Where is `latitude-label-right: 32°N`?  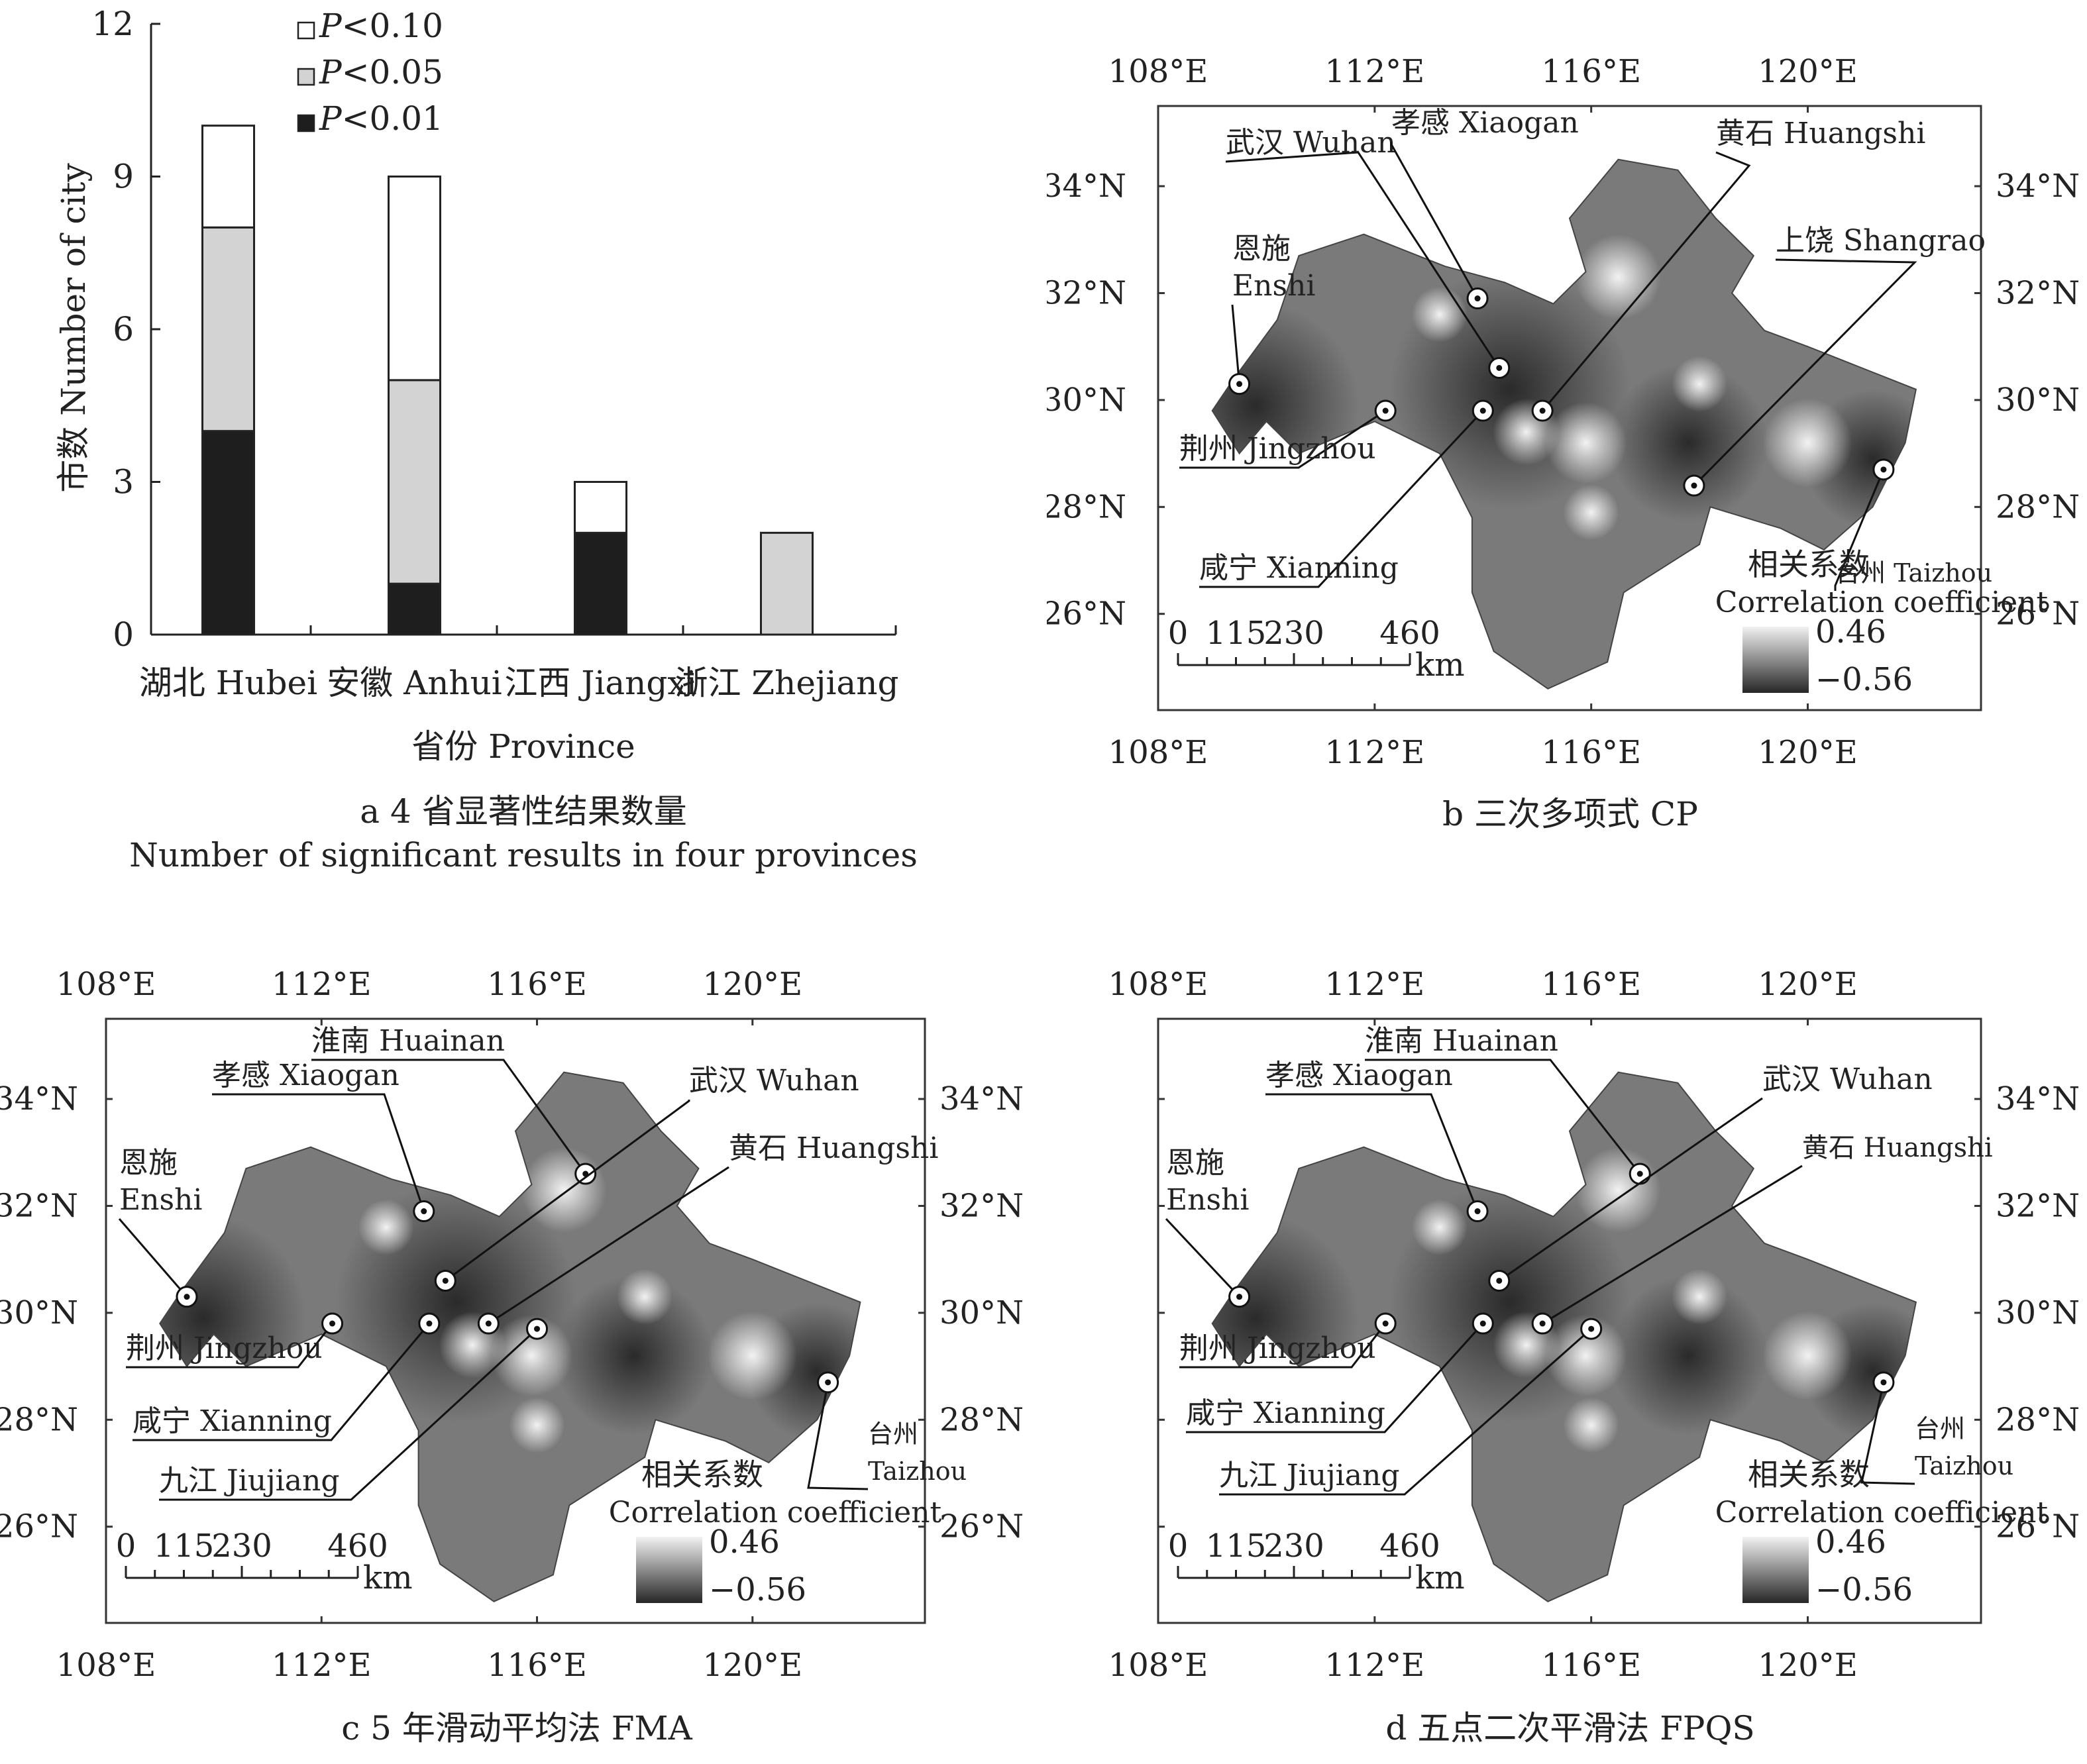 latitude-label-right: 32°N is located at coordinates (982, 1205).